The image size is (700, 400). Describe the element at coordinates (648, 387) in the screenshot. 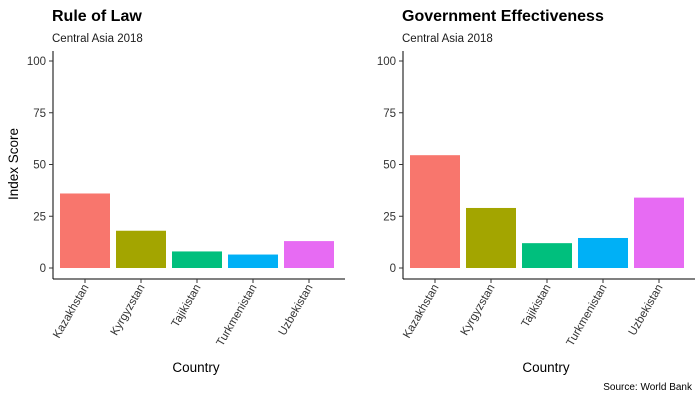

I see `source-caption: Source: World Bank` at that location.